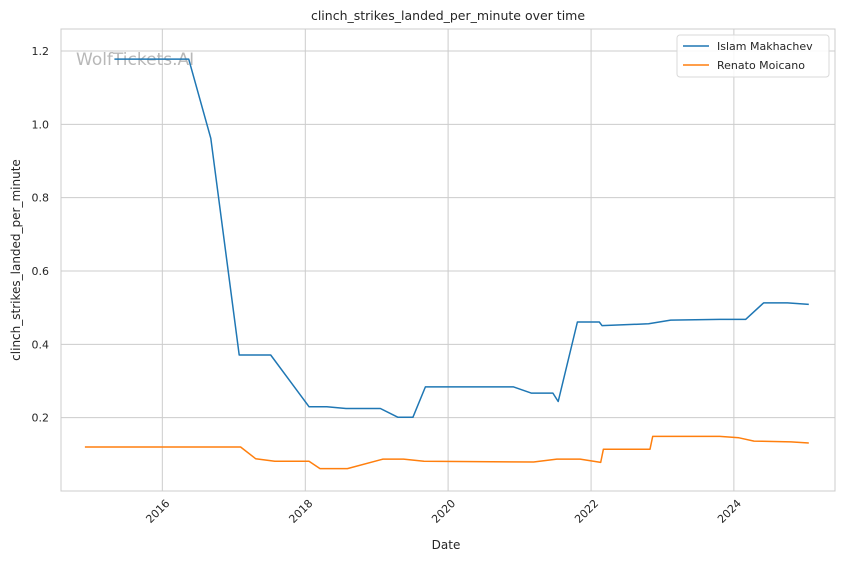 The image size is (844, 565). Describe the element at coordinates (16, 260) in the screenshot. I see `y-axis-label: clinch_strikes_landed_per_minute` at that location.